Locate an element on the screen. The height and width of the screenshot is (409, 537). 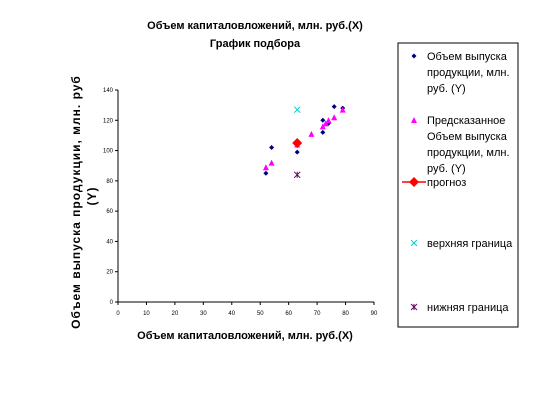
legend-label-series-1: Объем выпуска is located at coordinates (467, 57).